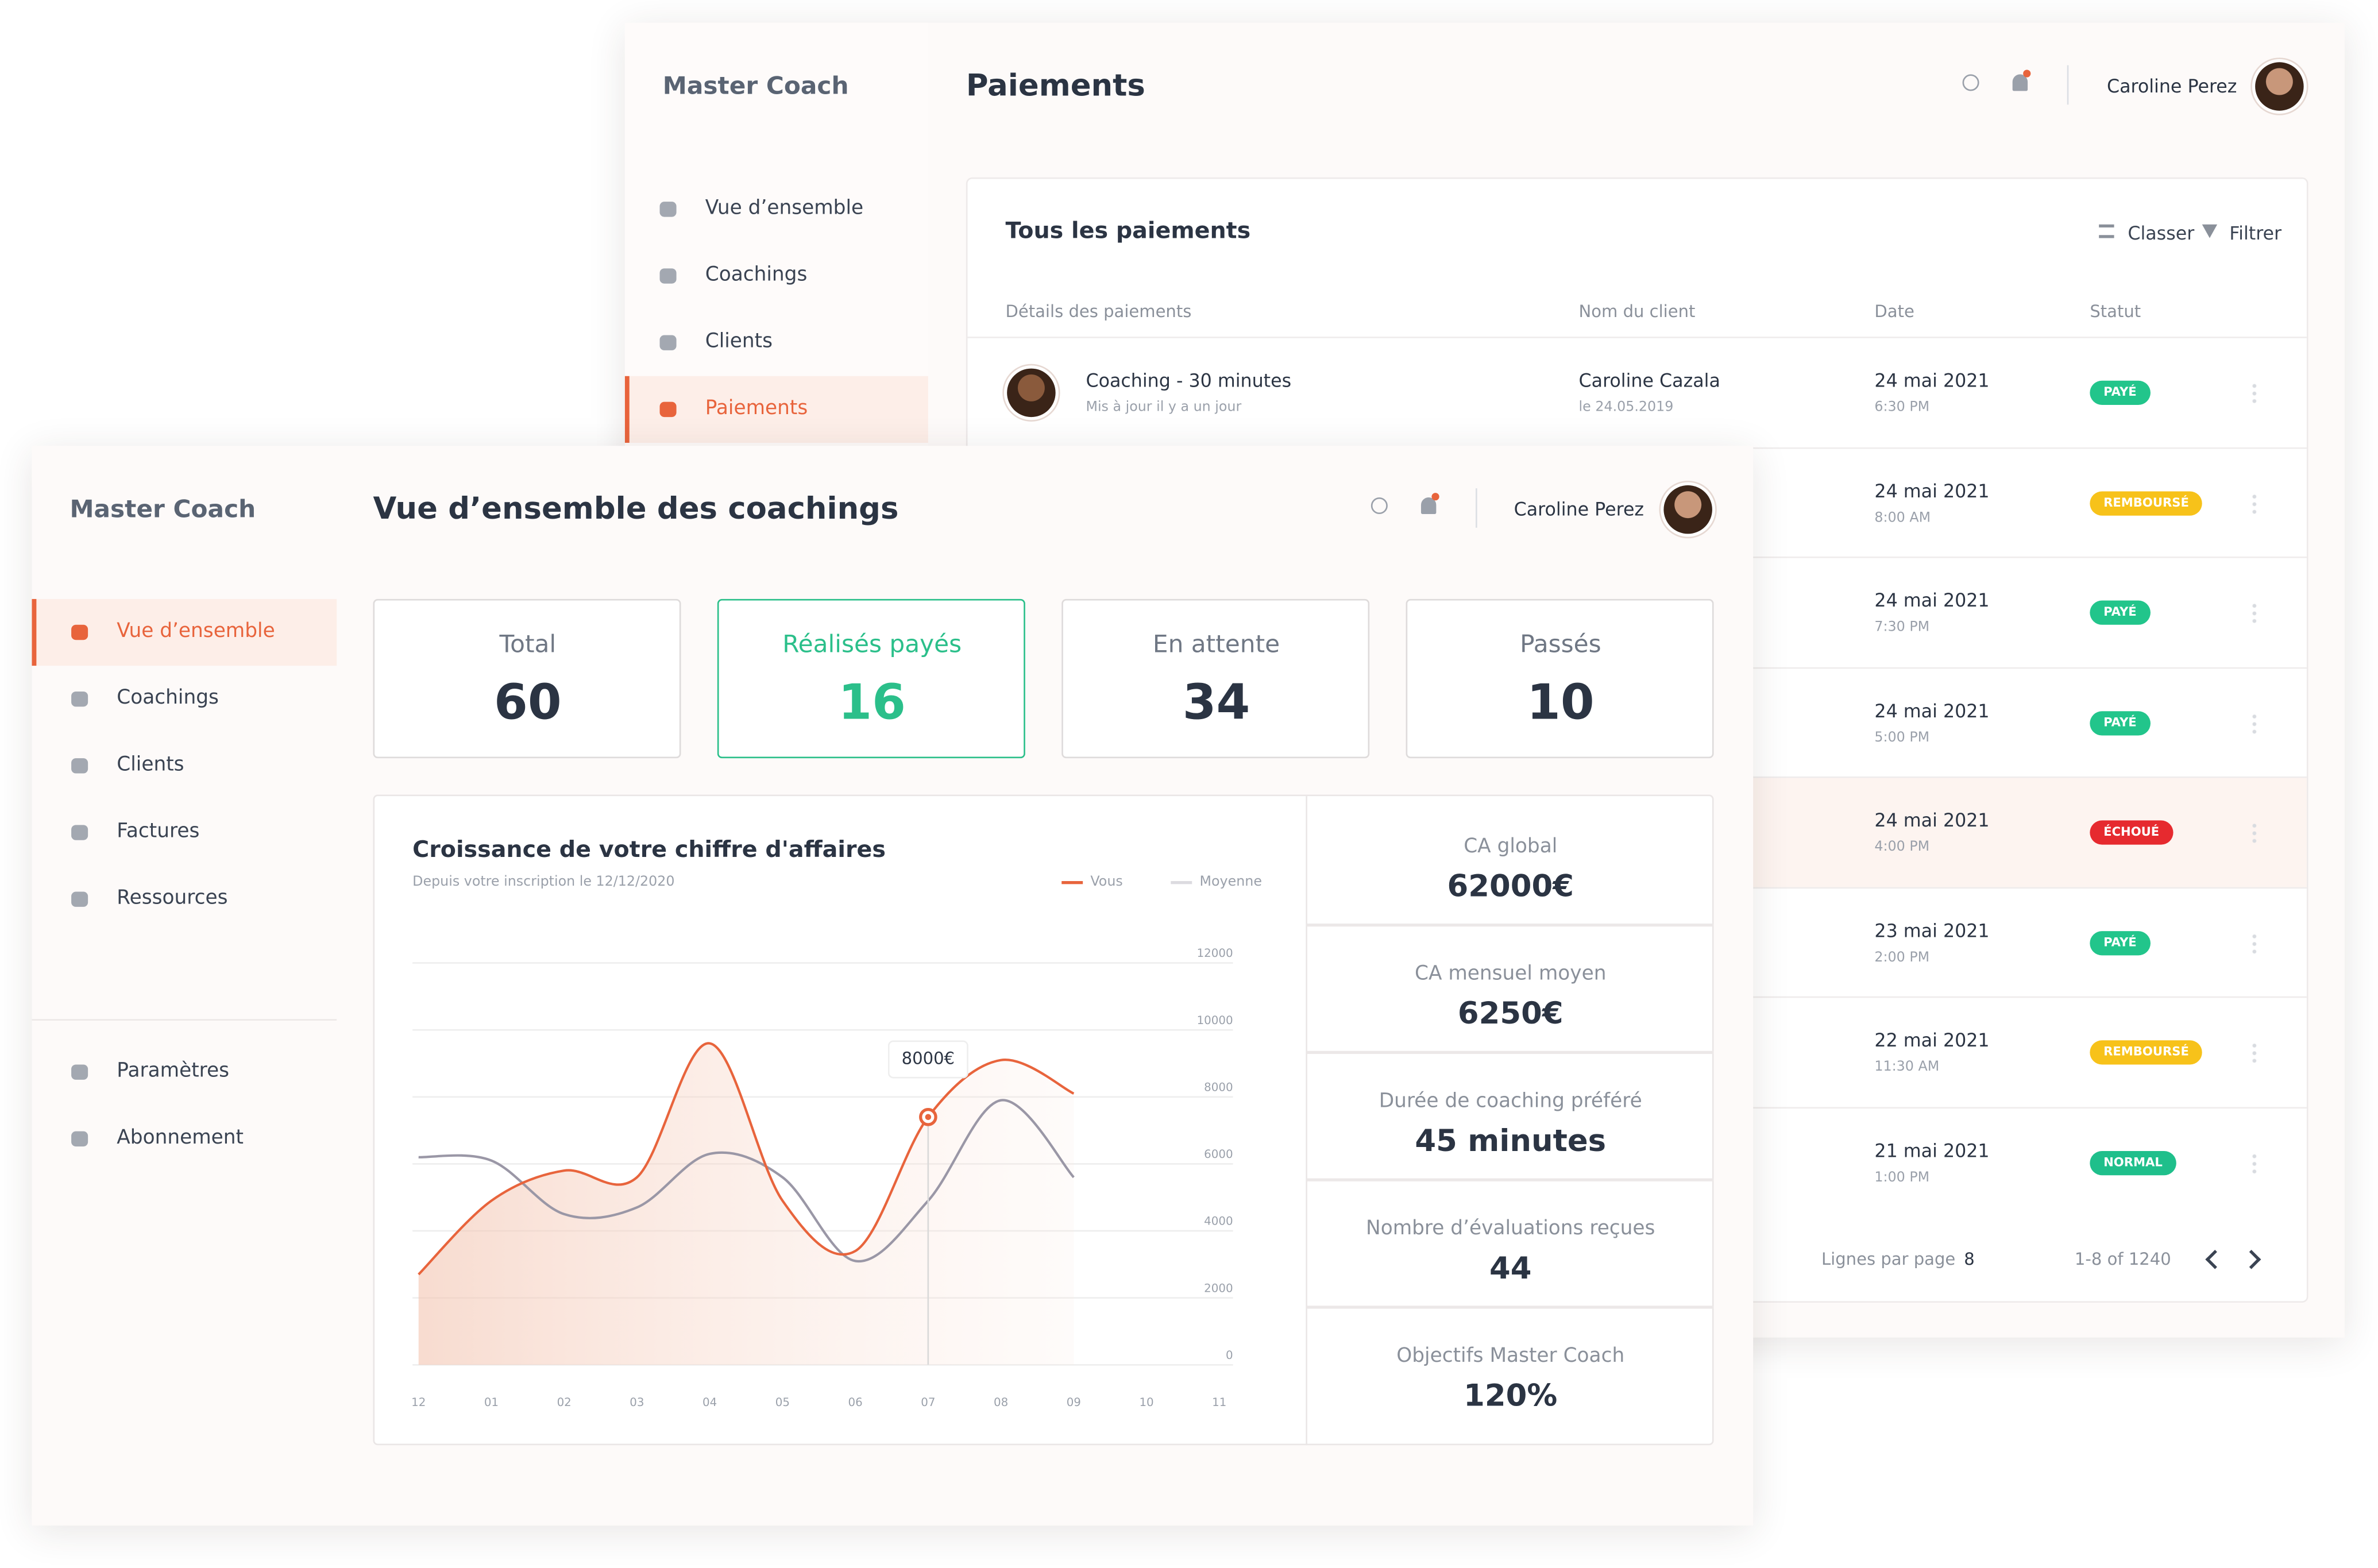  Describe the element at coordinates (1230, 882) in the screenshot. I see `legend-label: Moyenne` at that location.